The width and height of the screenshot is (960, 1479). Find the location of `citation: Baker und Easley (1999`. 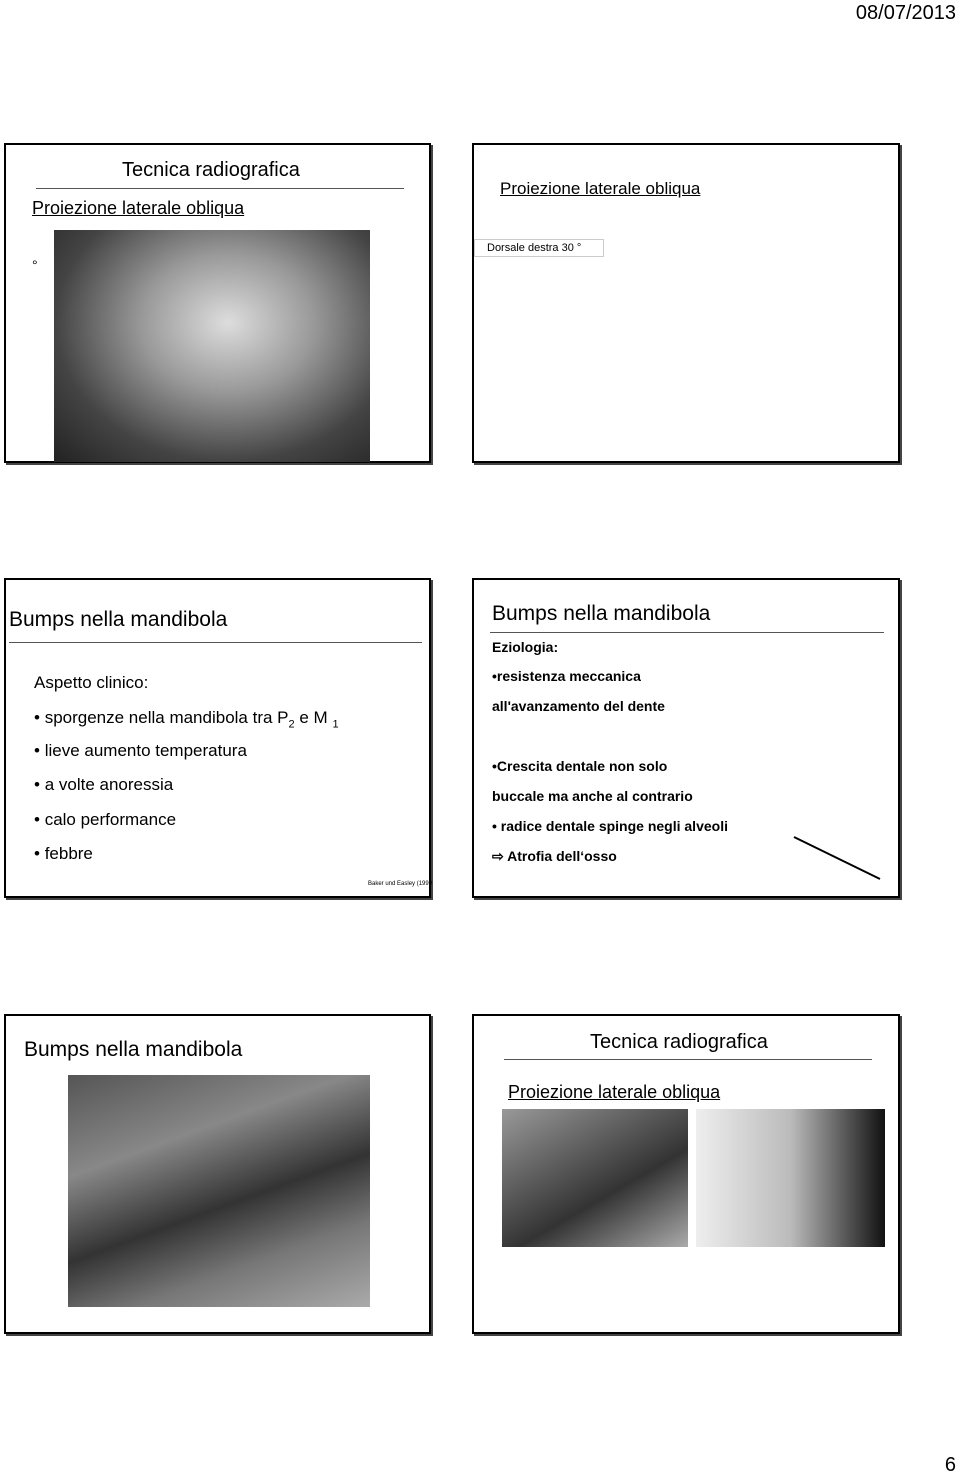

citation: Baker und Easley (1999 is located at coordinates (400, 884).